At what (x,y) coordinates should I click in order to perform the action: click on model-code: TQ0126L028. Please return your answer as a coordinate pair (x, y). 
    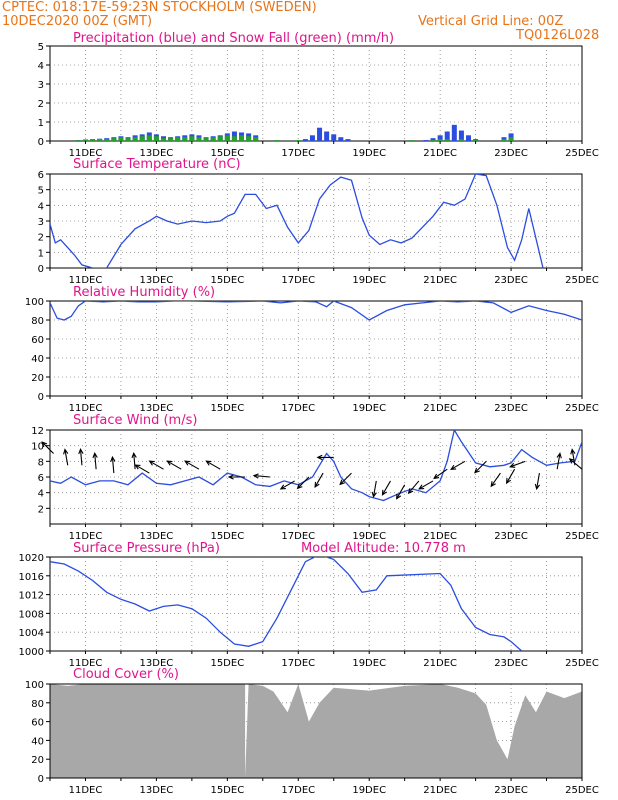
    Looking at the image, I should click on (558, 35).